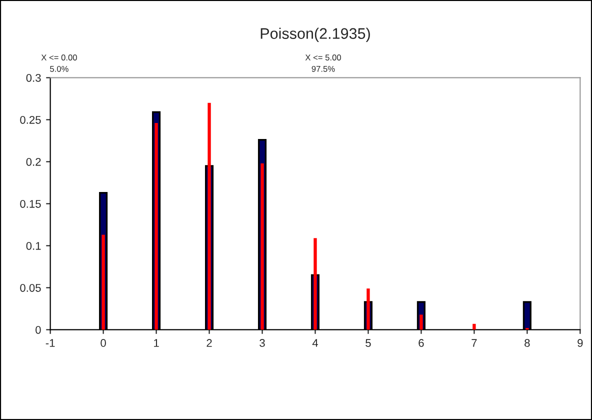  What do you see at coordinates (30, 204) in the screenshot?
I see `y-tick-label: 0.15` at bounding box center [30, 204].